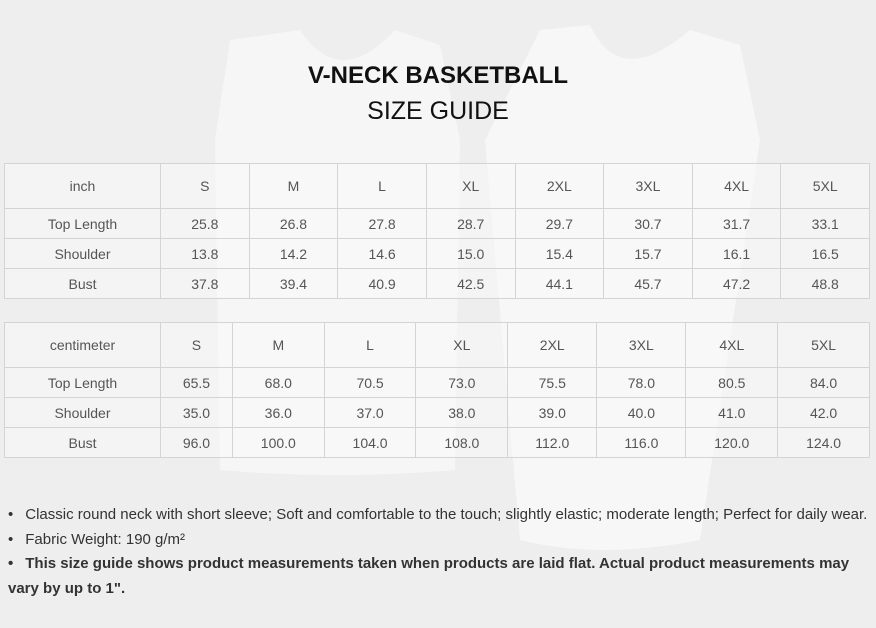  Describe the element at coordinates (82, 345) in the screenshot. I see `unit-label: centimeter` at that location.